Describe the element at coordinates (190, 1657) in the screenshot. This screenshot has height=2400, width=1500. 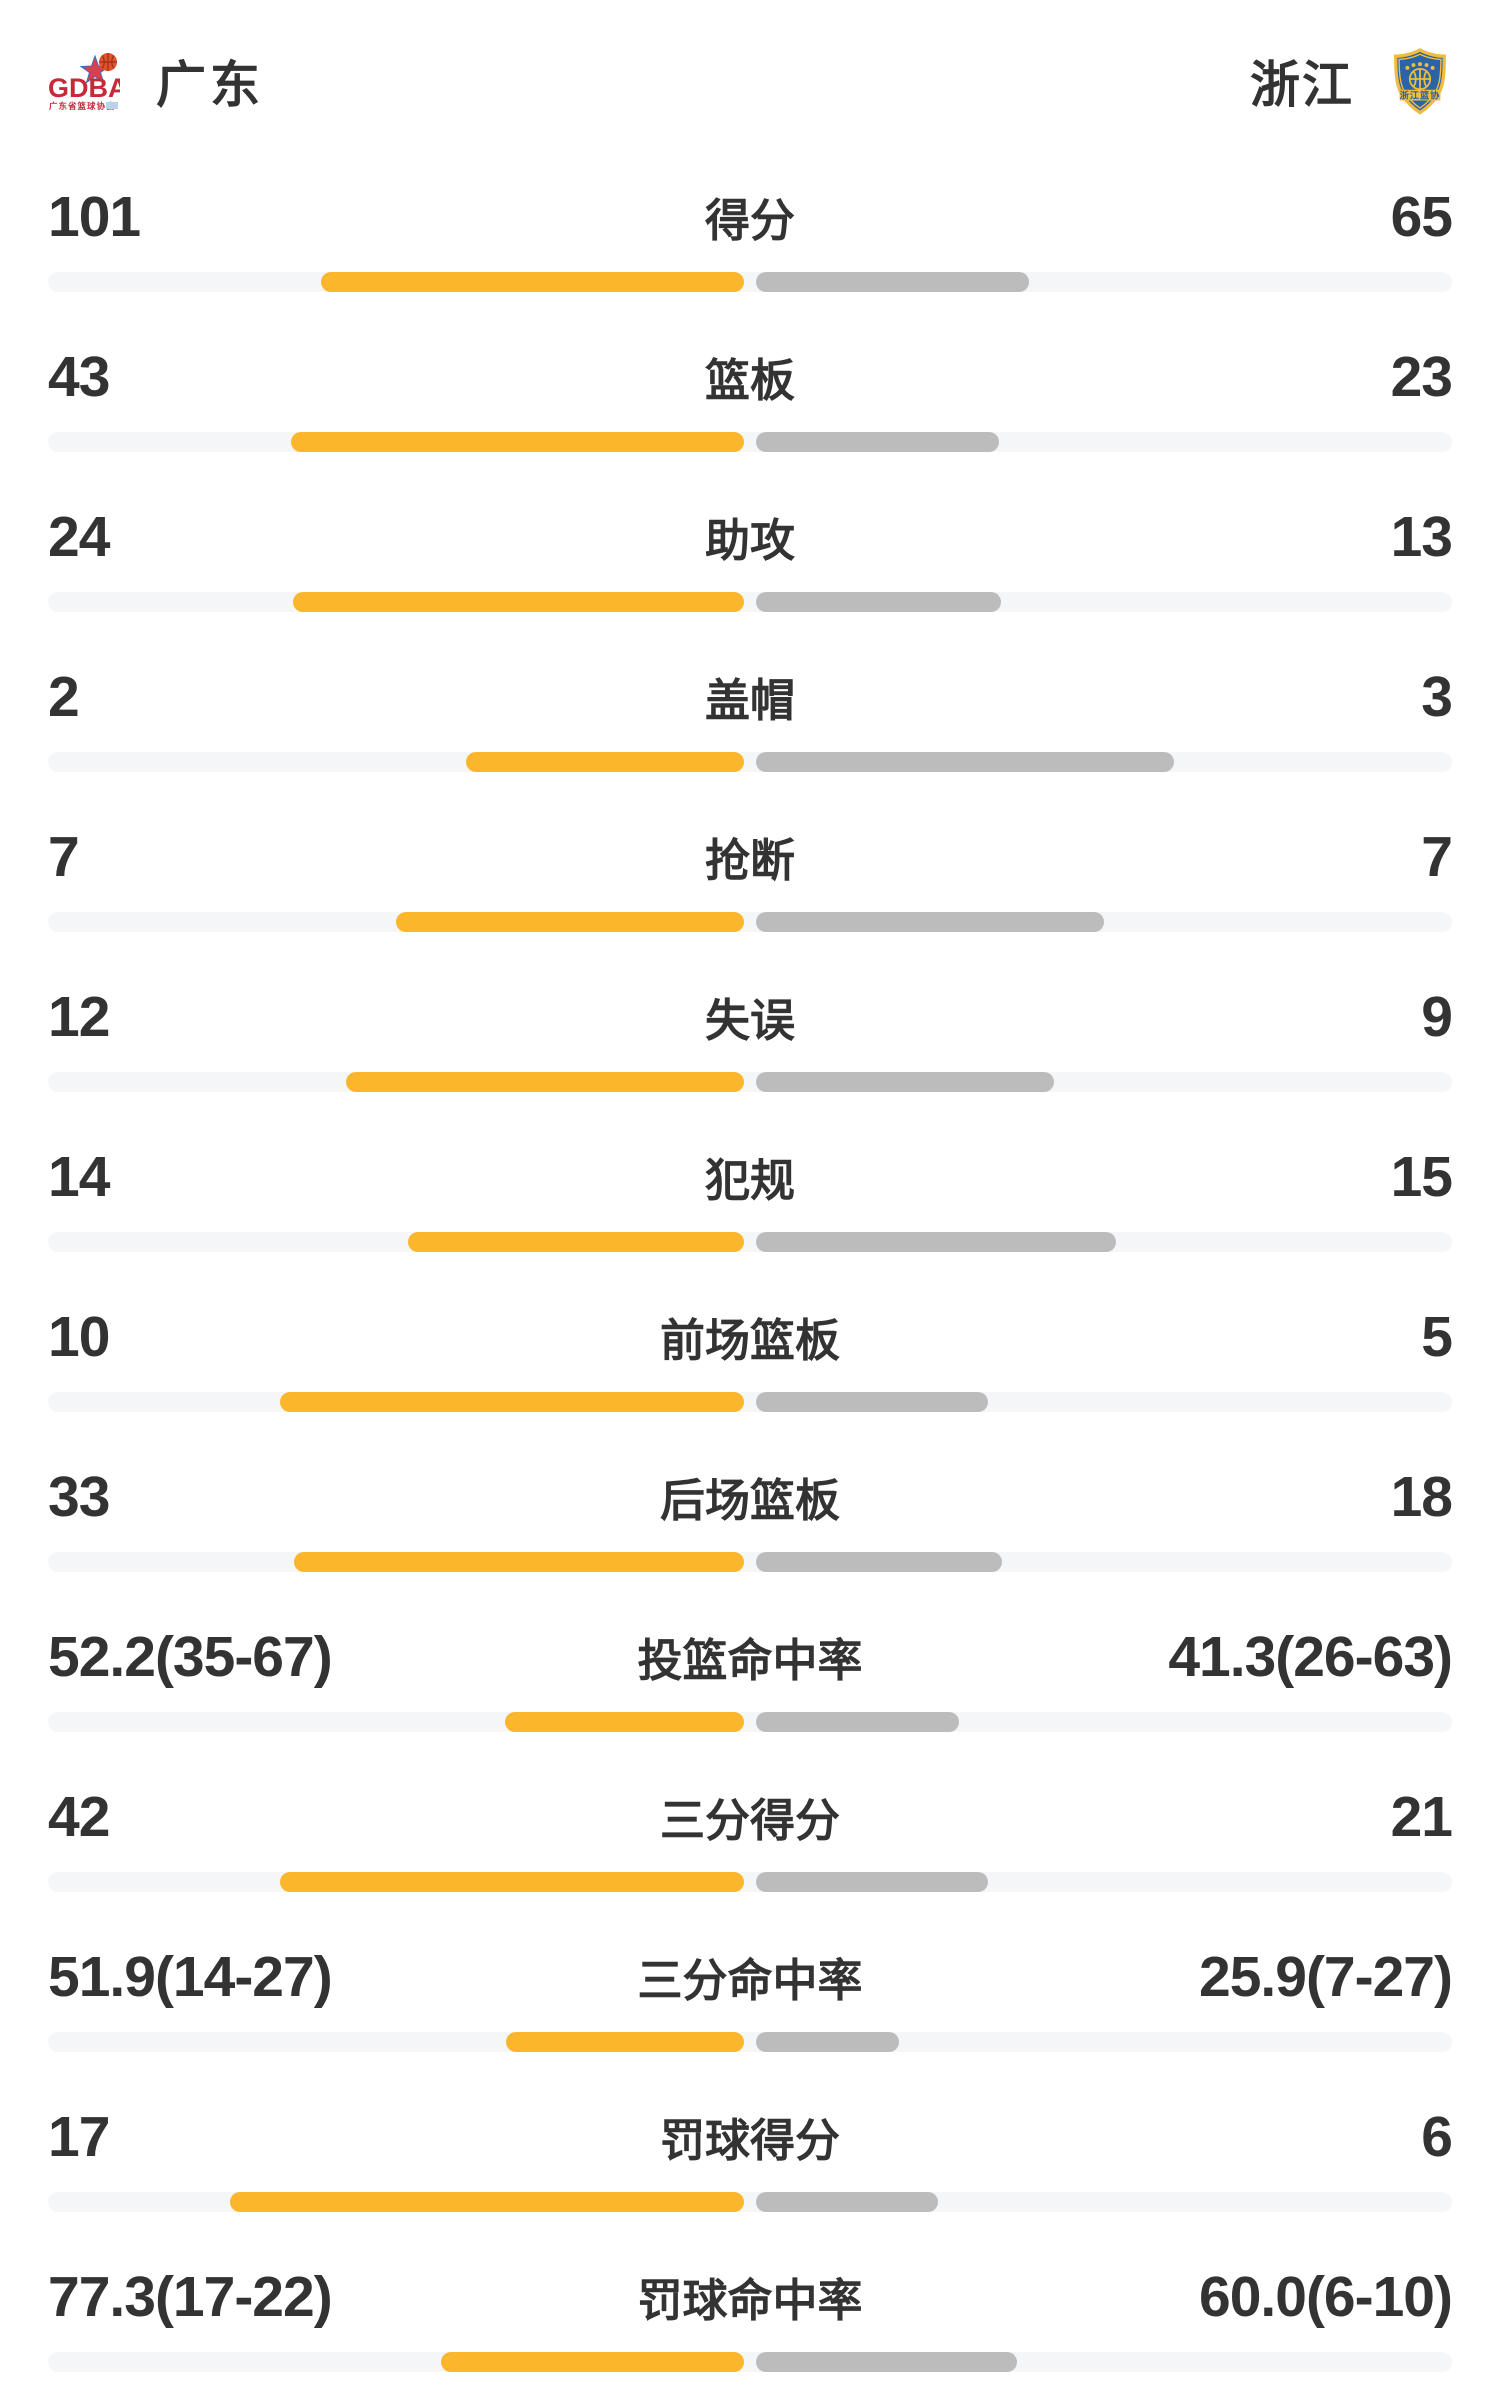
I see `home-value: 52.2(35-67)` at that location.